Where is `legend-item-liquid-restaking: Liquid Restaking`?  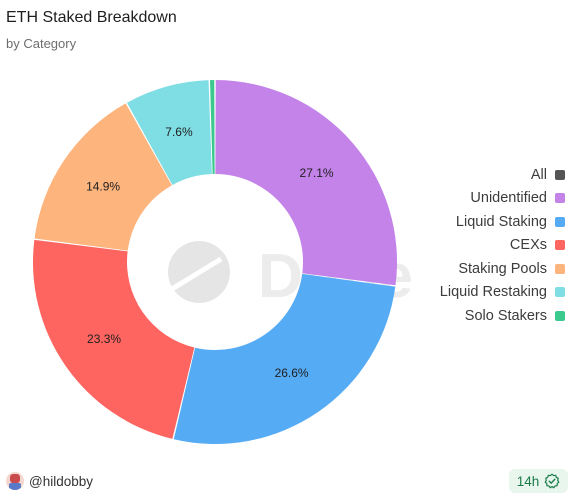
legend-item-liquid-restaking: Liquid Restaking is located at coordinates (502, 293).